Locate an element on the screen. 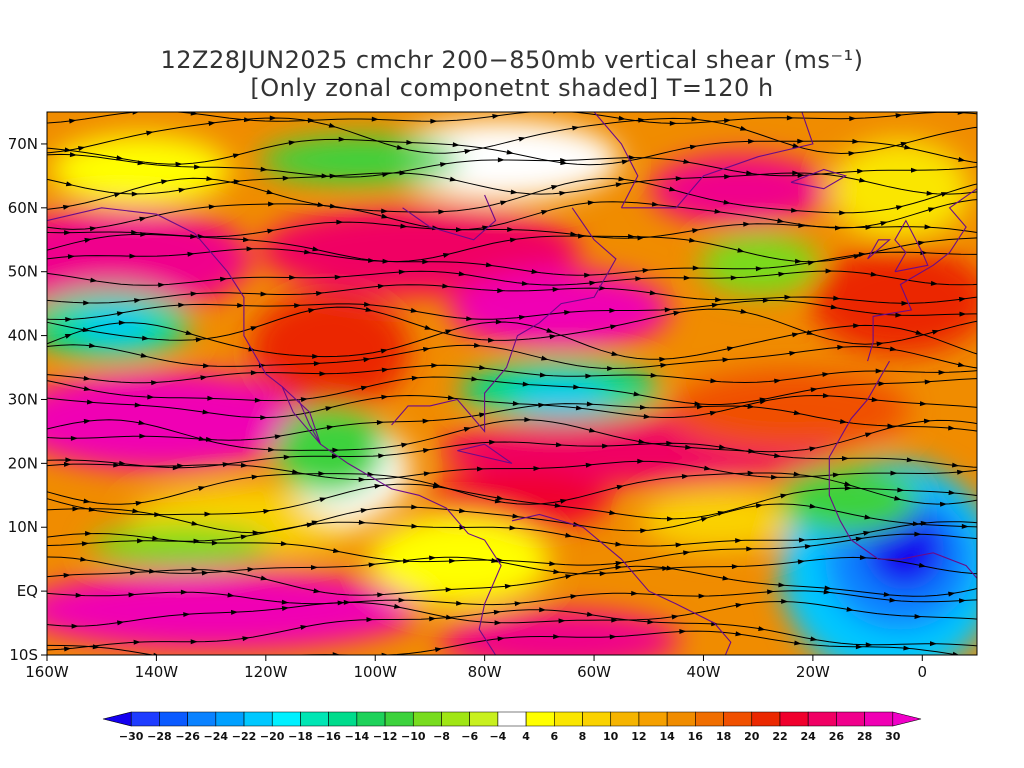 This screenshot has width=1024, height=768. colorbar-label: 4 is located at coordinates (526, 736).